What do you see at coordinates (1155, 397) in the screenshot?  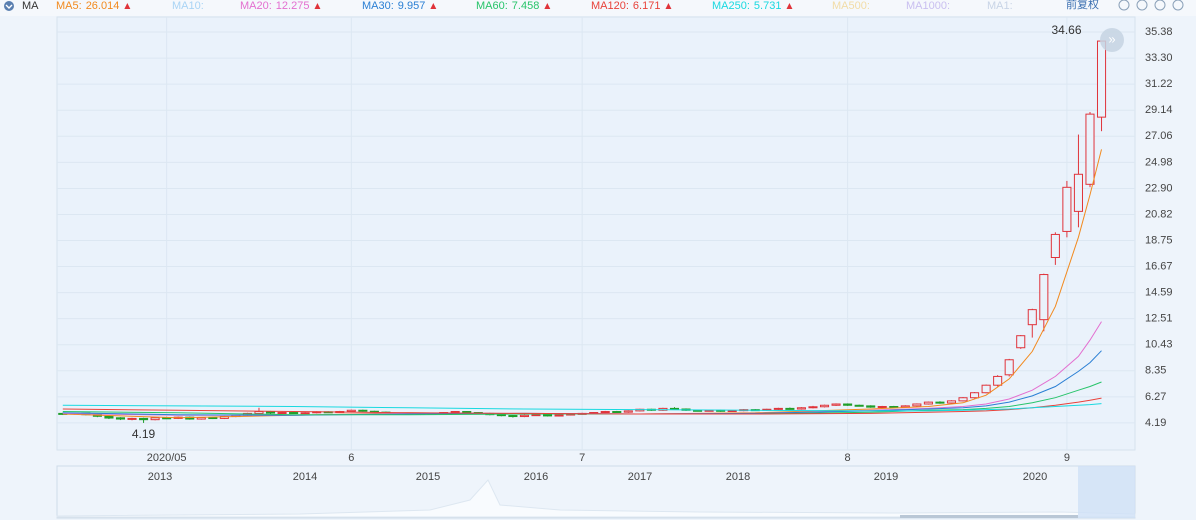 I see `y-tick-label: 6.27` at bounding box center [1155, 397].